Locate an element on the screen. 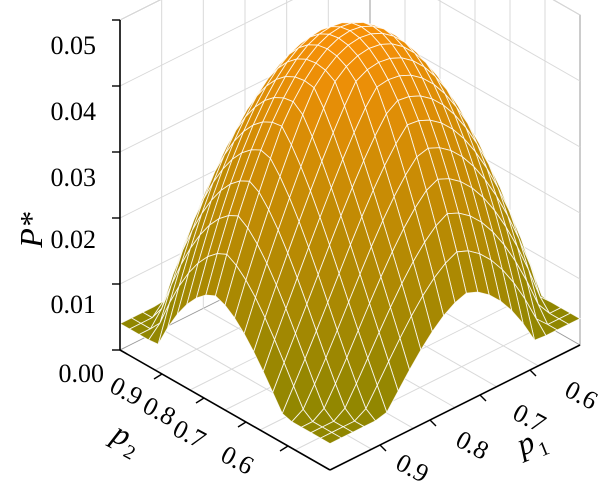 The image size is (609, 495). z-tick-label: 0.01 is located at coordinates (74, 304).